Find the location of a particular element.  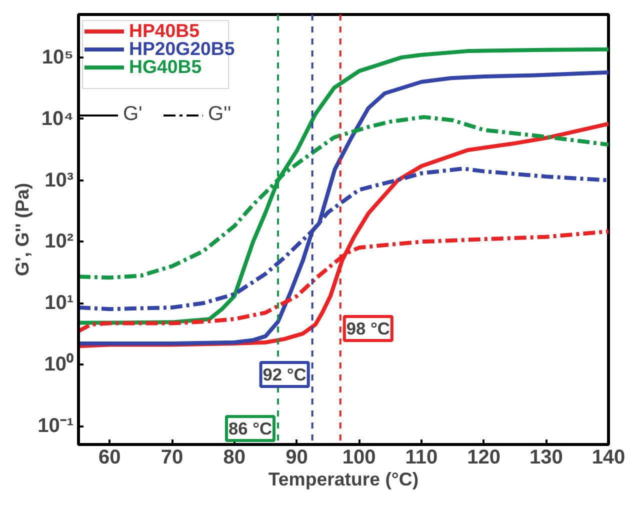

ref-line-label: 86 °C is located at coordinates (250, 428).